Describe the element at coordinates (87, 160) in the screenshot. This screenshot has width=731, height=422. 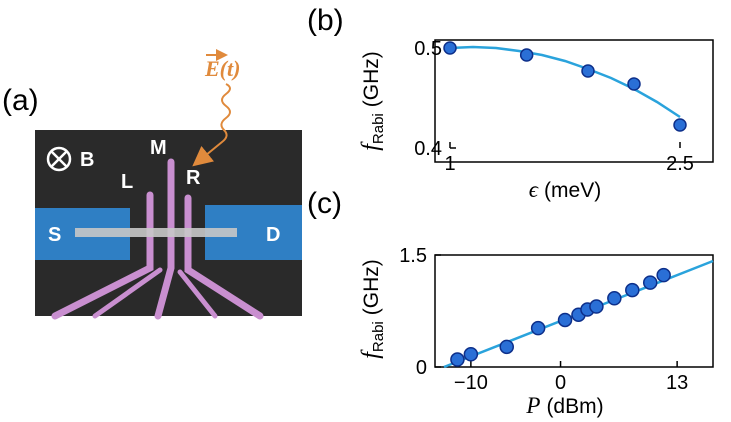
I see `magnetic-field-label: B` at that location.